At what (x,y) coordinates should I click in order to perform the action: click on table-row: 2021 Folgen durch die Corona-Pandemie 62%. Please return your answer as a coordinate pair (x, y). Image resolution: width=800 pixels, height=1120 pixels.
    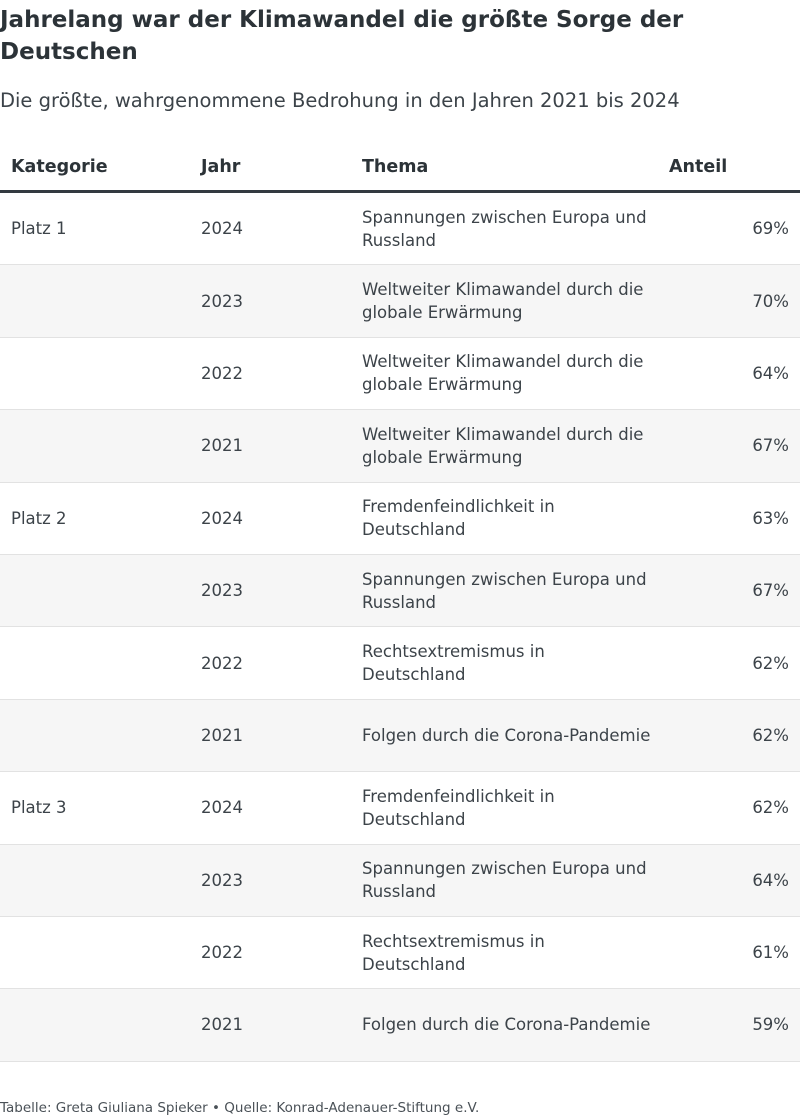
    Looking at the image, I should click on (400, 736).